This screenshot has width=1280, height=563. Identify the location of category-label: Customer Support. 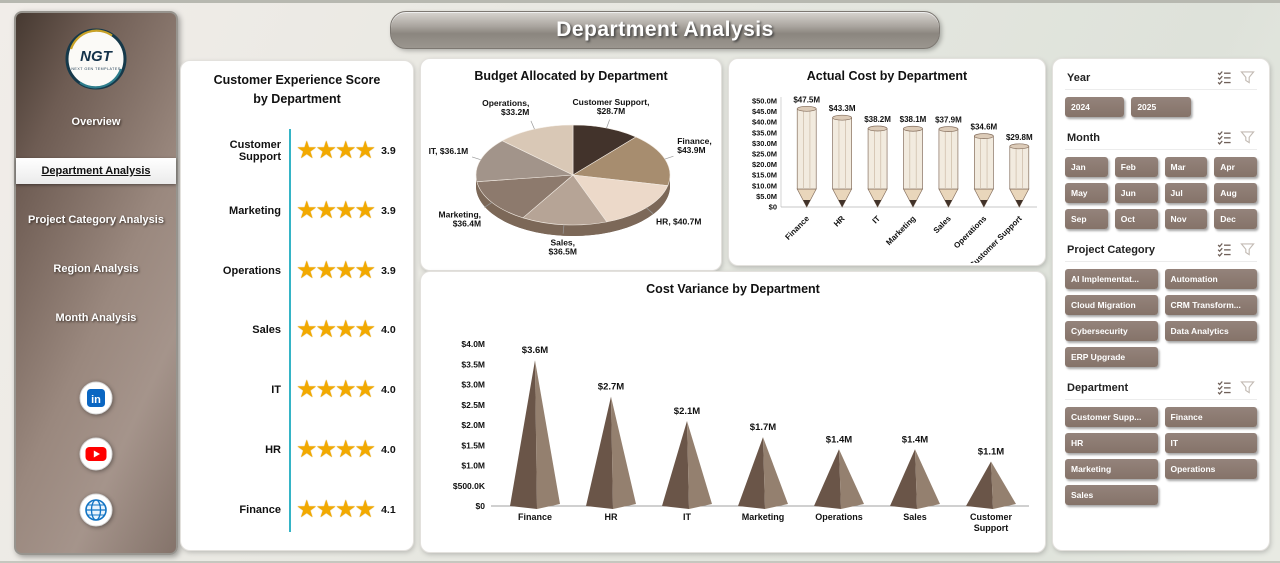
(255, 151).